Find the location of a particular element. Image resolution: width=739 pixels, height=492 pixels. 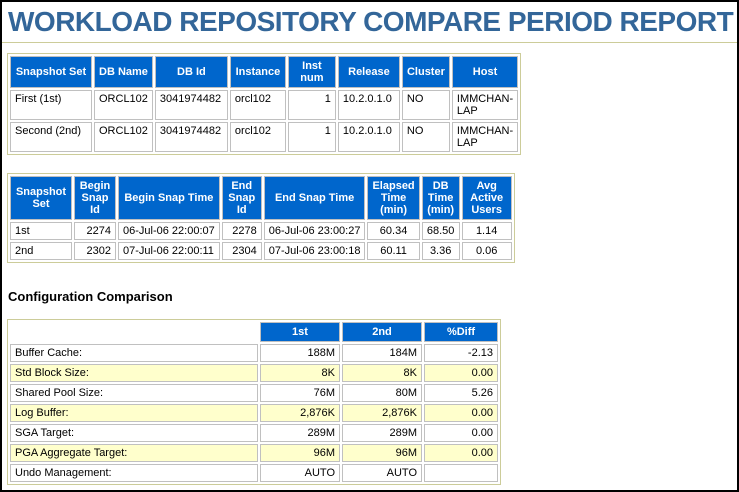

config-header-row: 1st 2nd %Diff is located at coordinates (254, 332).